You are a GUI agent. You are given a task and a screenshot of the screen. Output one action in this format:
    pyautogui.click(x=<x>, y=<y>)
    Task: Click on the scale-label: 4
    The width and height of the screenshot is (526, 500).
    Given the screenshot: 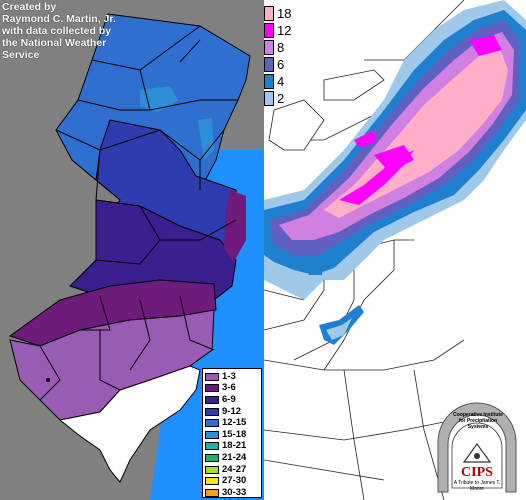 What is the action you would take?
    pyautogui.click(x=281, y=81)
    